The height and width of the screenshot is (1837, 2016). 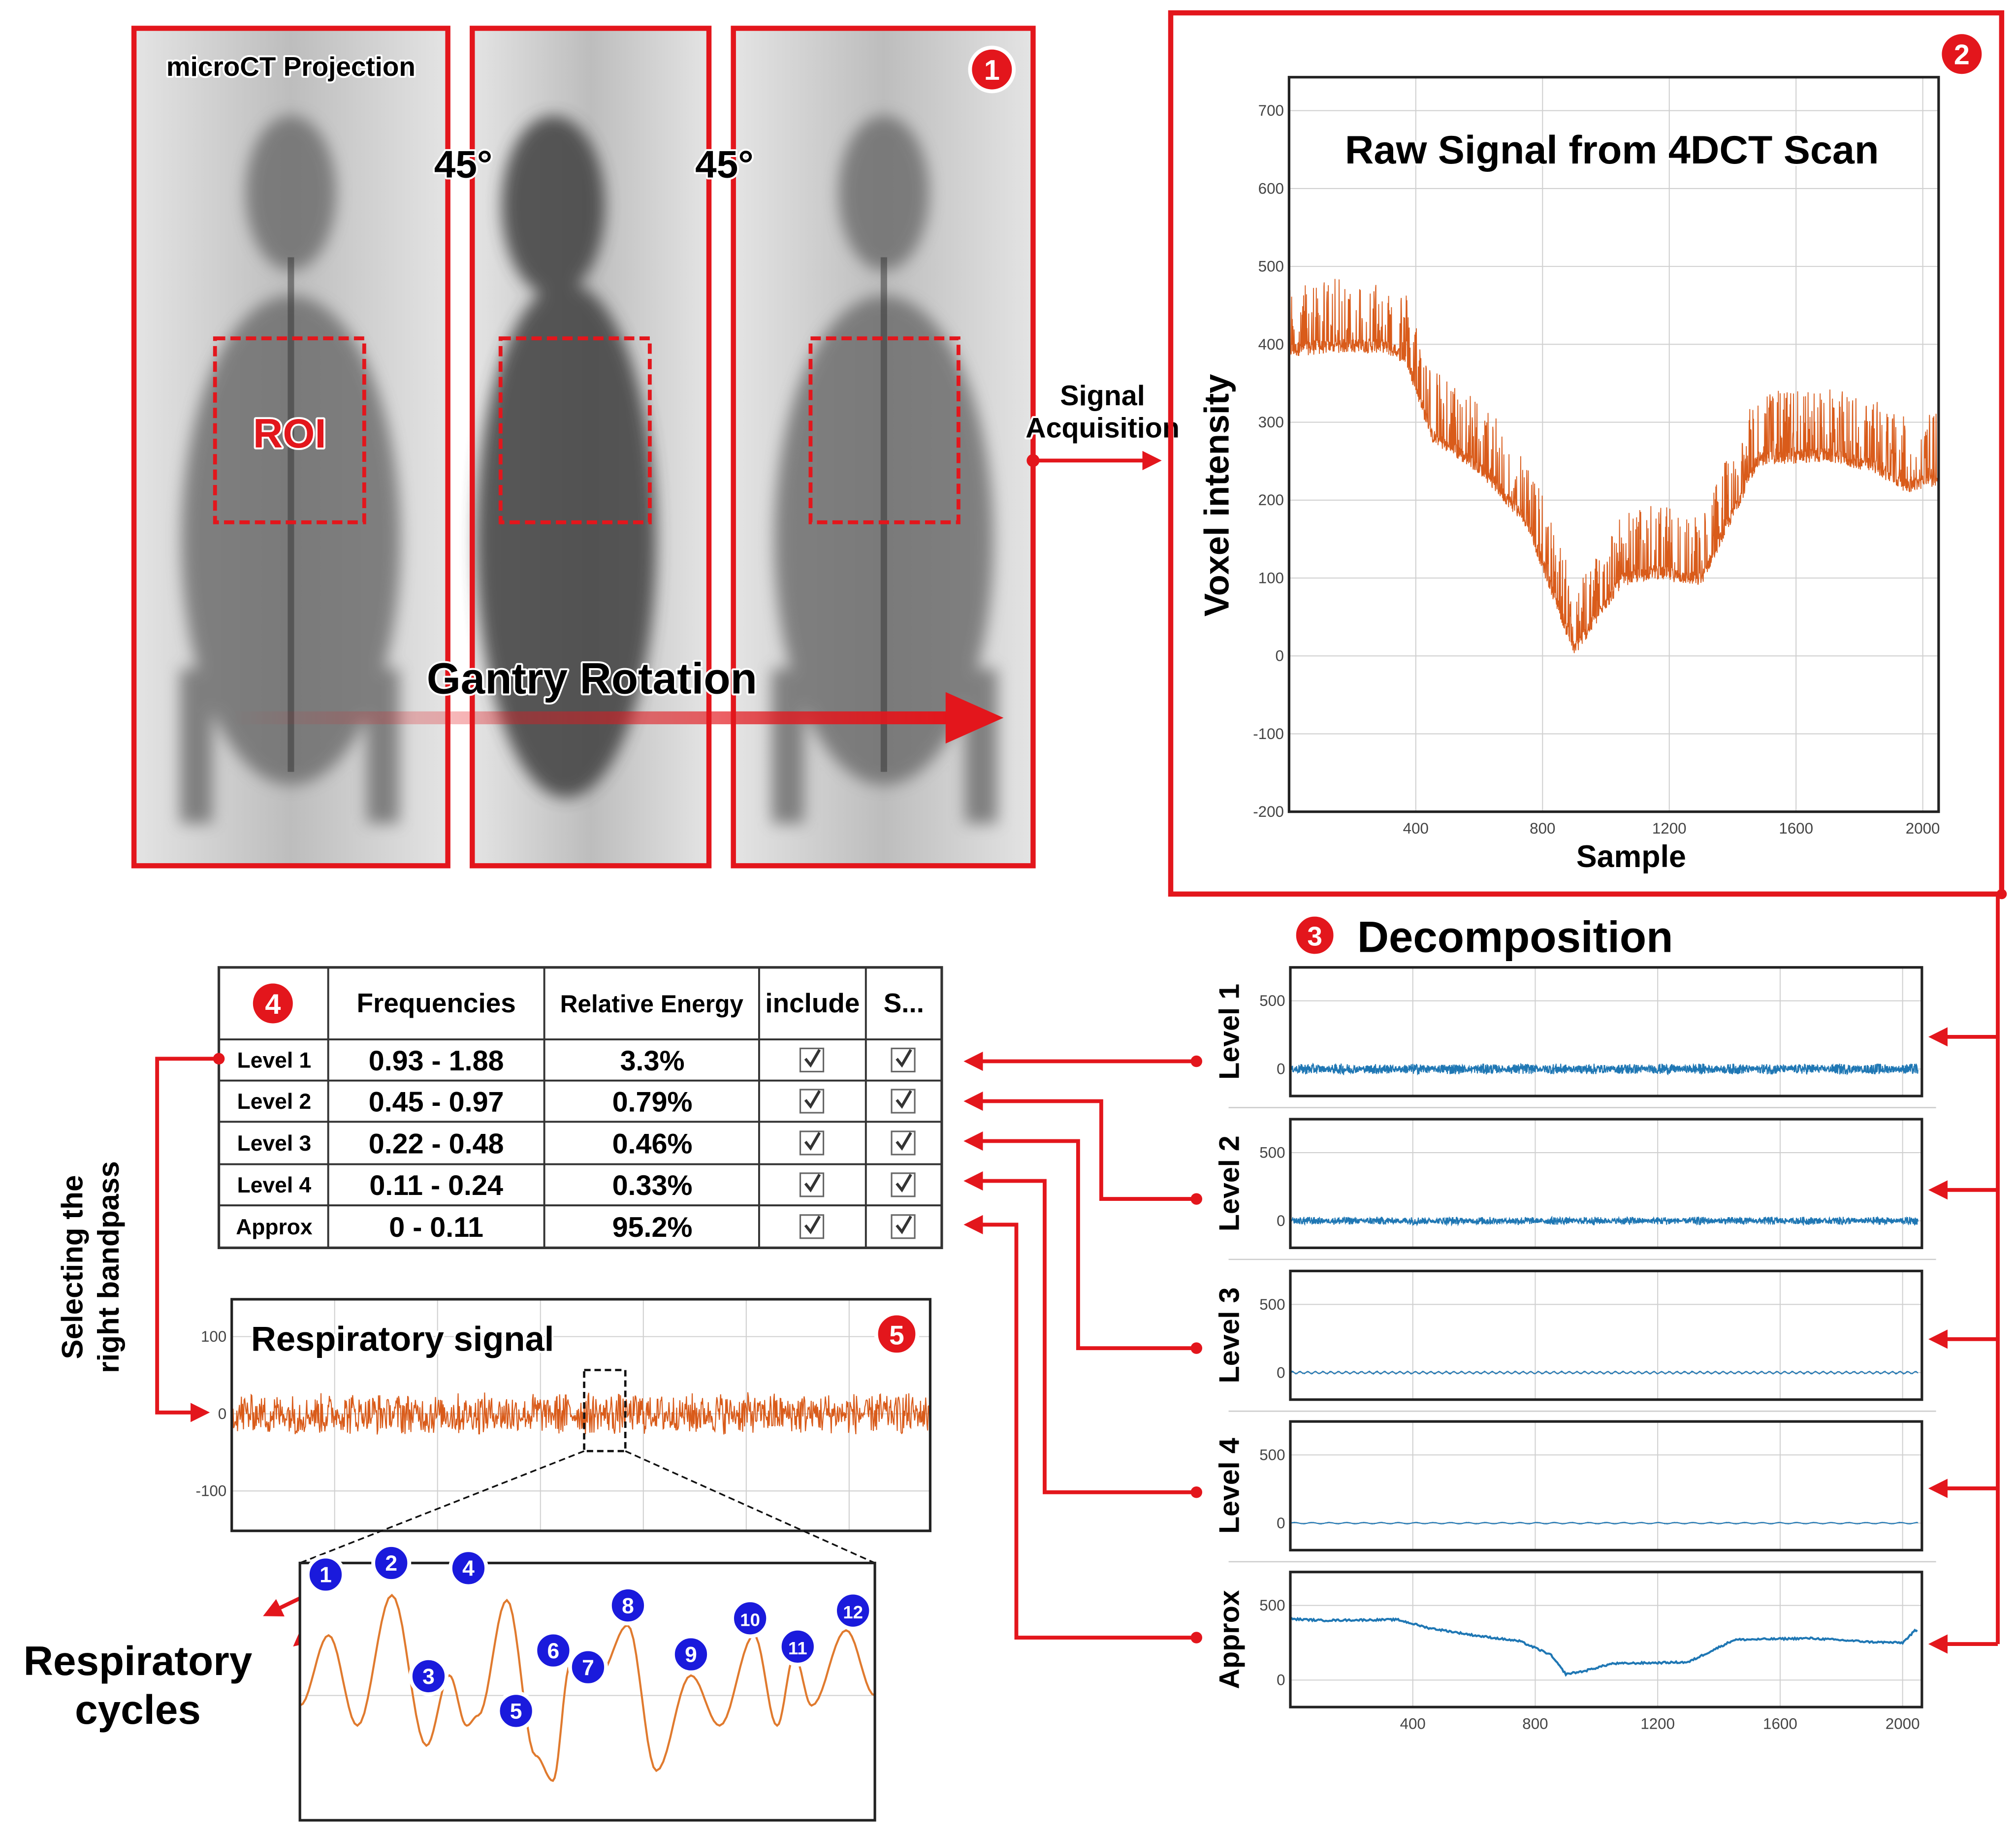 I want to click on svg-text: 4, so click(x=468, y=1569).